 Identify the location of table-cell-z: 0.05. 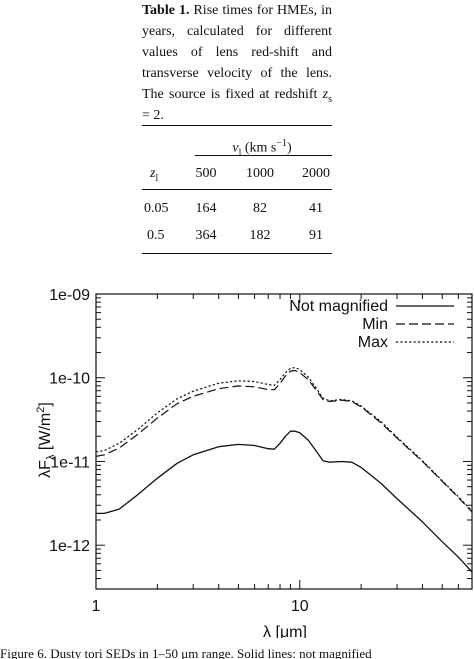
(156, 208).